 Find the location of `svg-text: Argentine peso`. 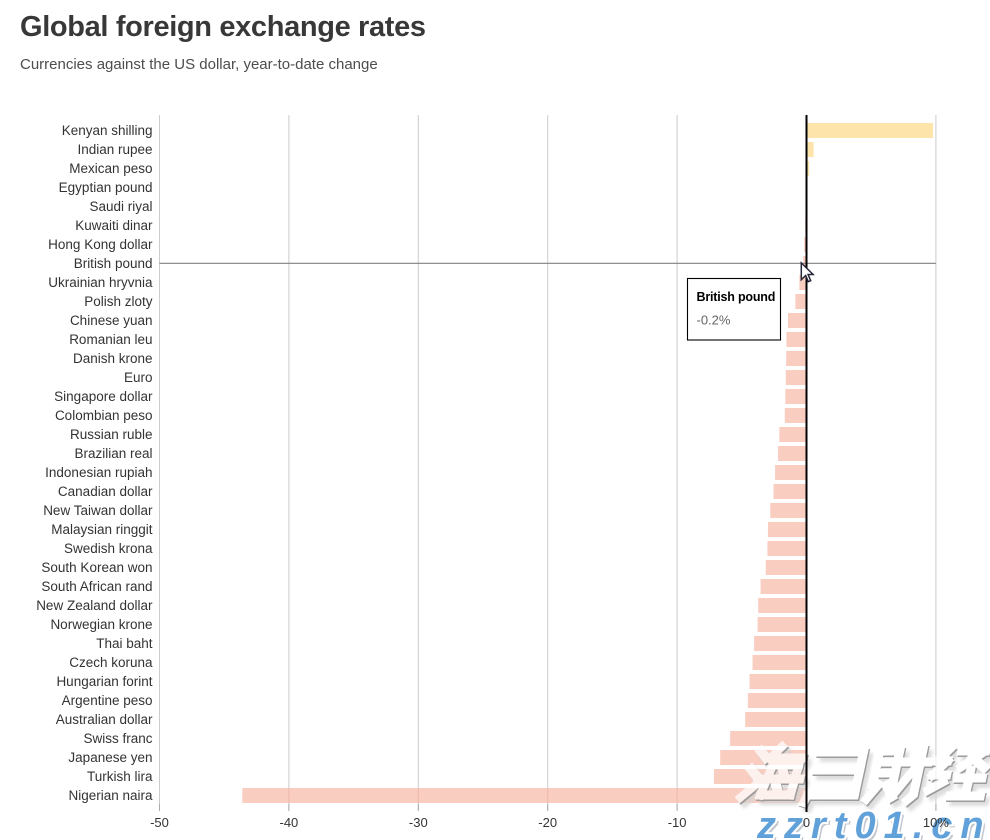

svg-text: Argentine peso is located at coordinates (107, 700).